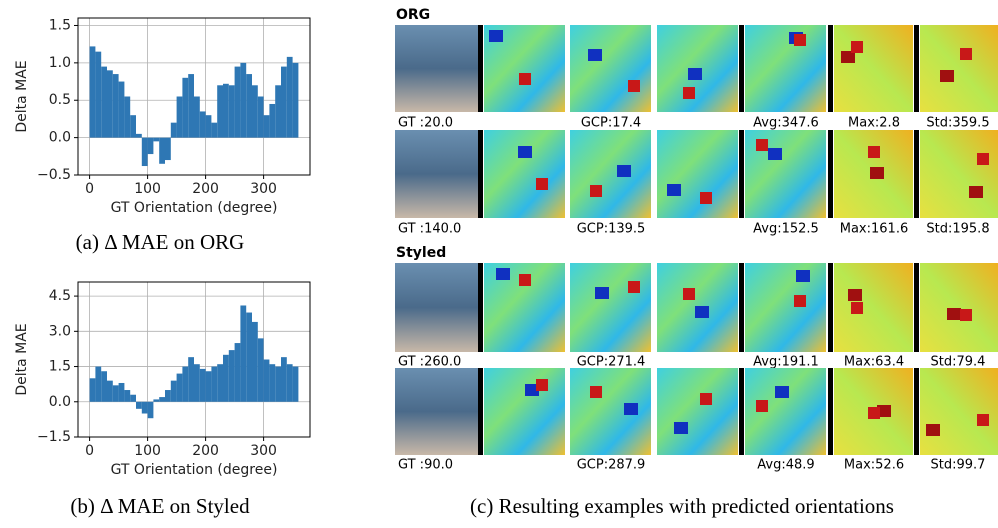 This screenshot has height=528, width=998. Describe the element at coordinates (611, 465) in the screenshot. I see `gcp-label: GCP:287.9` at that location.